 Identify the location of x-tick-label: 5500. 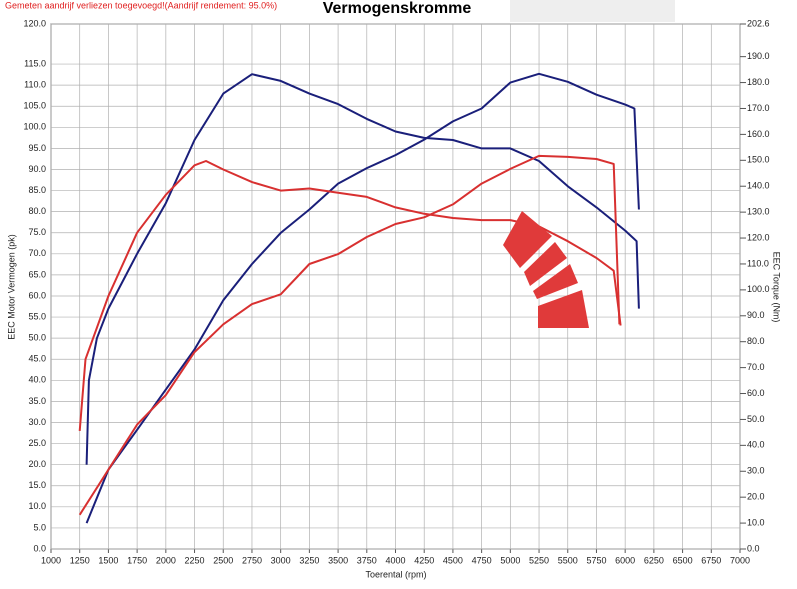
(568, 560).